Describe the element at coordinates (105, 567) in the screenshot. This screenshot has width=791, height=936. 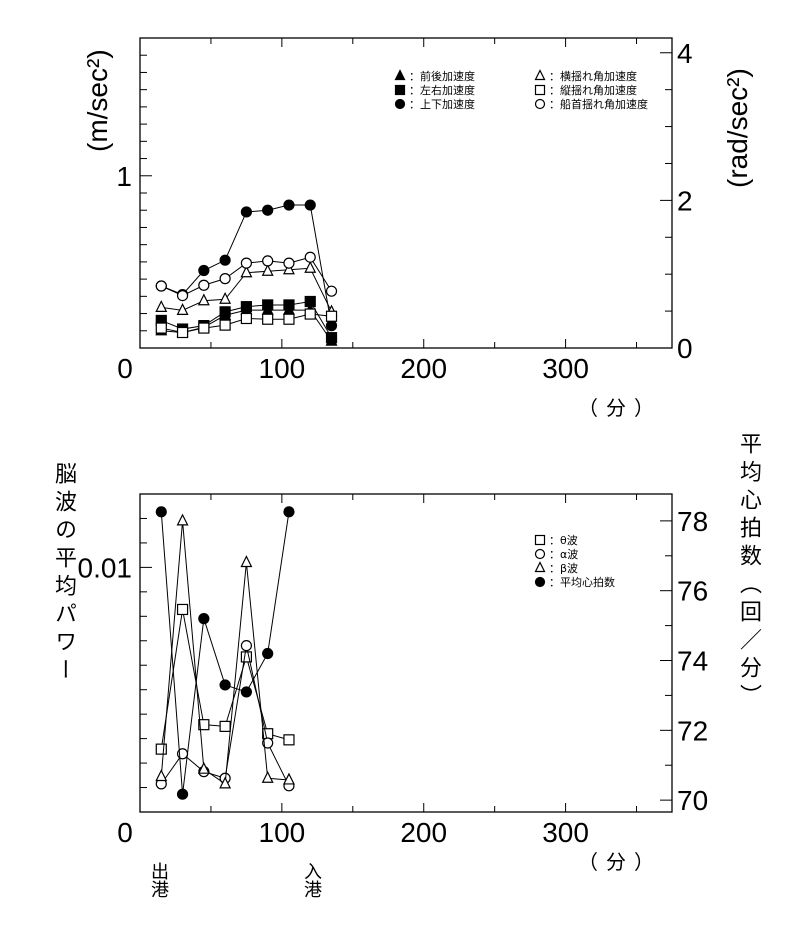
I see `y-tick-label-left: 0.01` at that location.